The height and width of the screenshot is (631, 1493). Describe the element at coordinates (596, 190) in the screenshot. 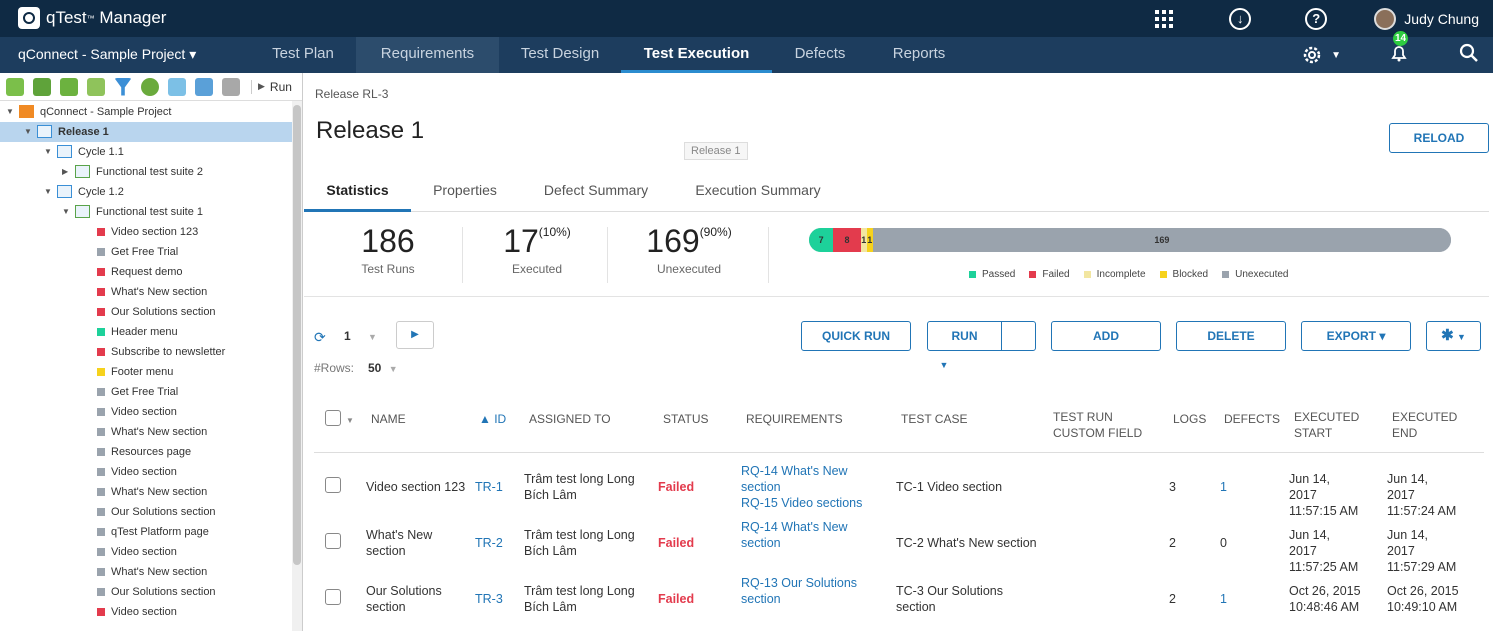

I see `tab-defect-summary: Defect Summary` at that location.